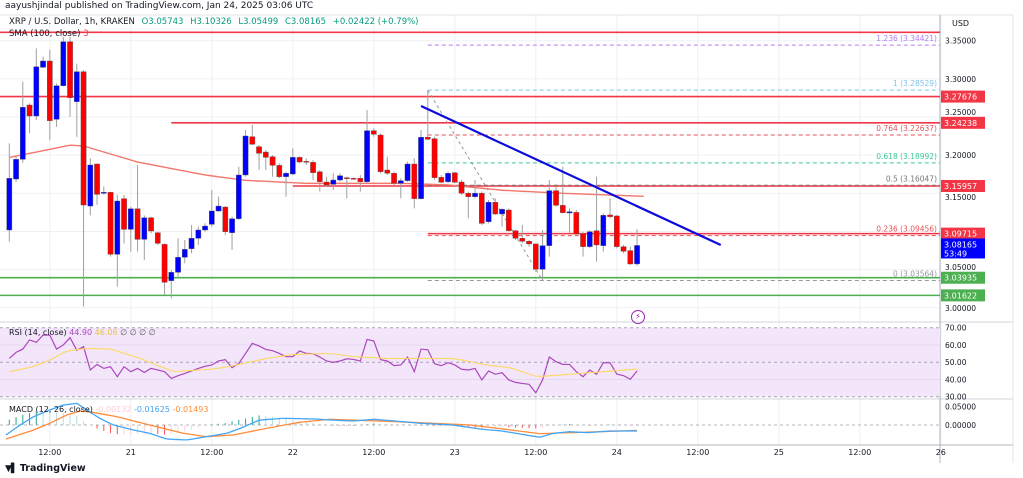 Image resolution: width=1023 pixels, height=478 pixels. I want to click on currency-label: USD, so click(960, 23).